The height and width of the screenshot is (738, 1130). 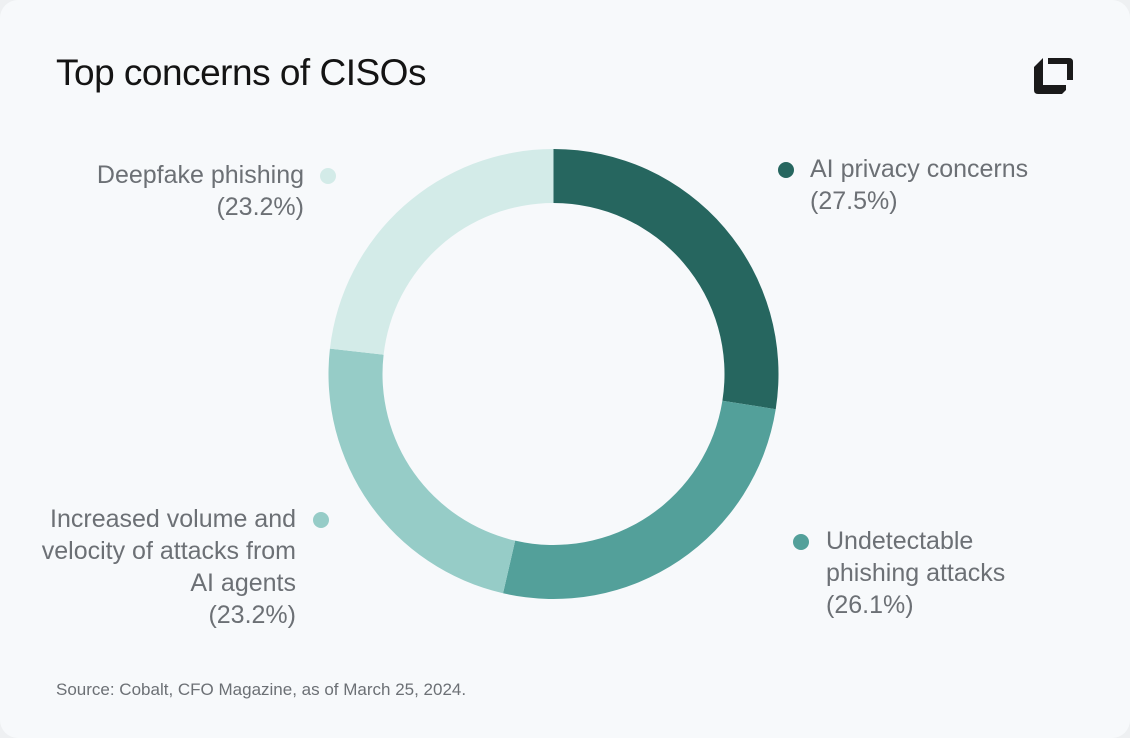 I want to click on label-text: Undetectable phishing attacks, so click(x=916, y=557).